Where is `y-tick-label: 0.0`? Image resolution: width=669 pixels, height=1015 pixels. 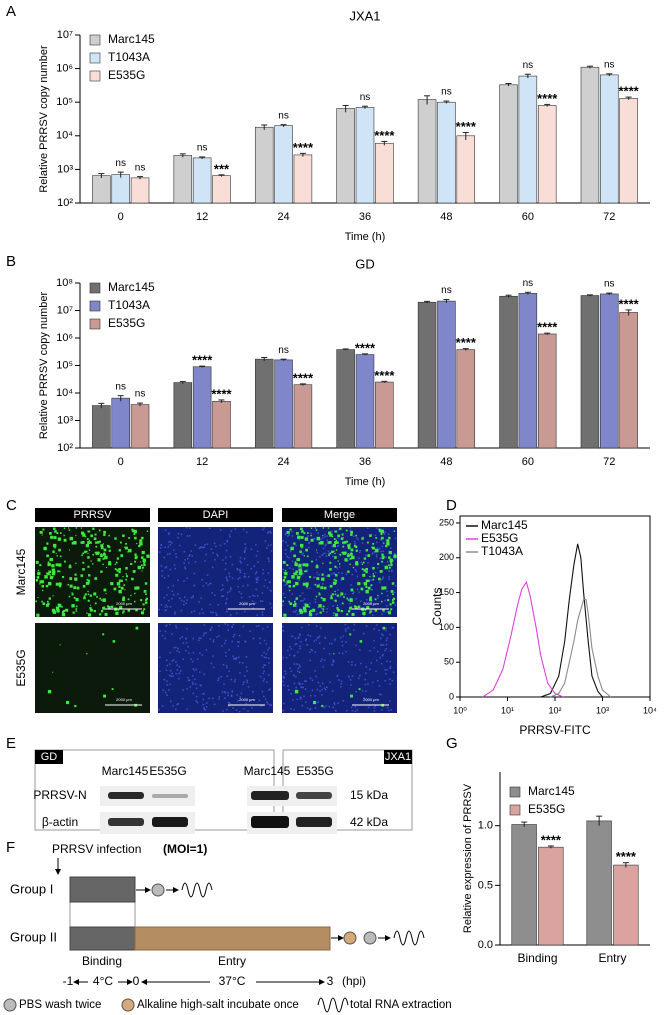
y-tick-label: 0.0 is located at coordinates (485, 945).